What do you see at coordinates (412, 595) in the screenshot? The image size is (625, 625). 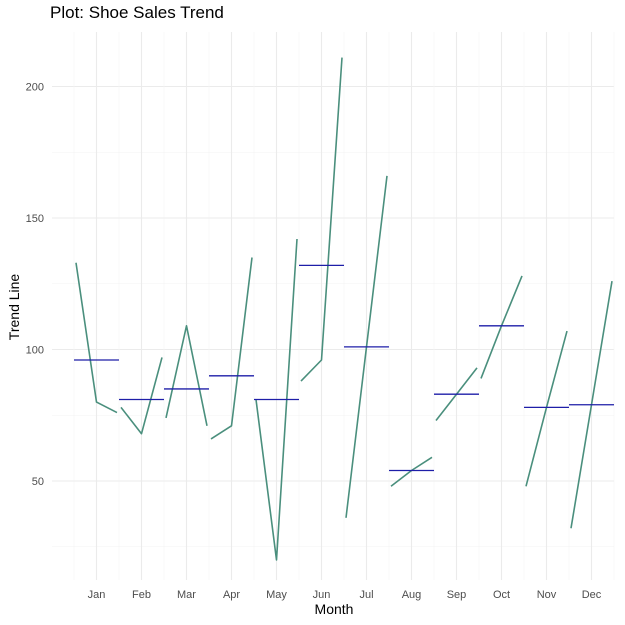 I see `x-tick-label: Aug` at bounding box center [412, 595].